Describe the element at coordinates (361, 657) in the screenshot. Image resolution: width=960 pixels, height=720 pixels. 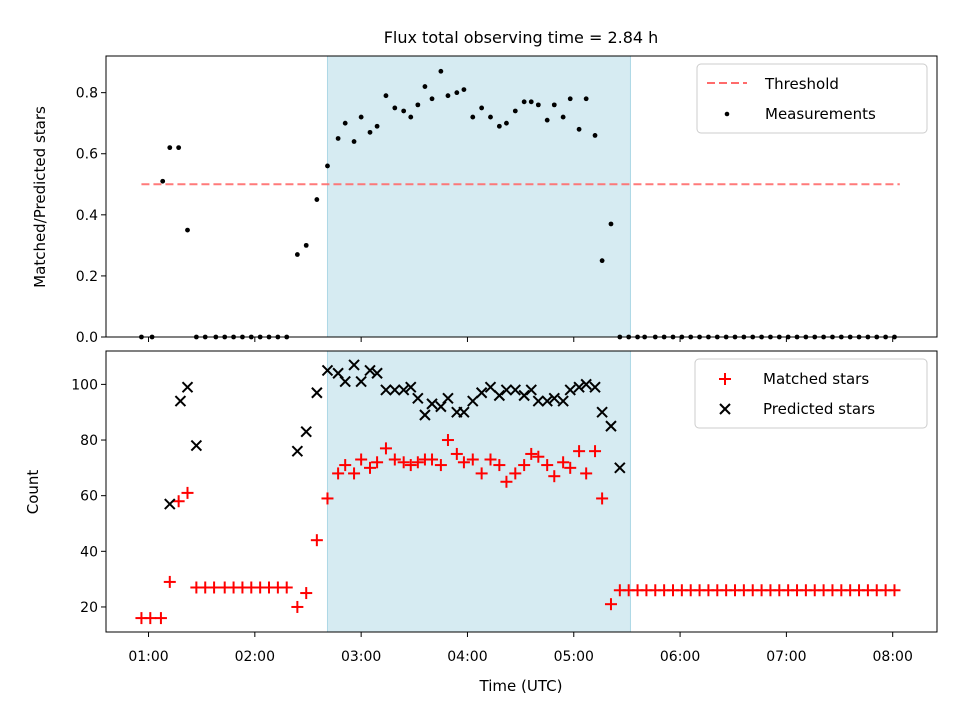
I see `bottom-x-tick-label: 03:00` at that location.